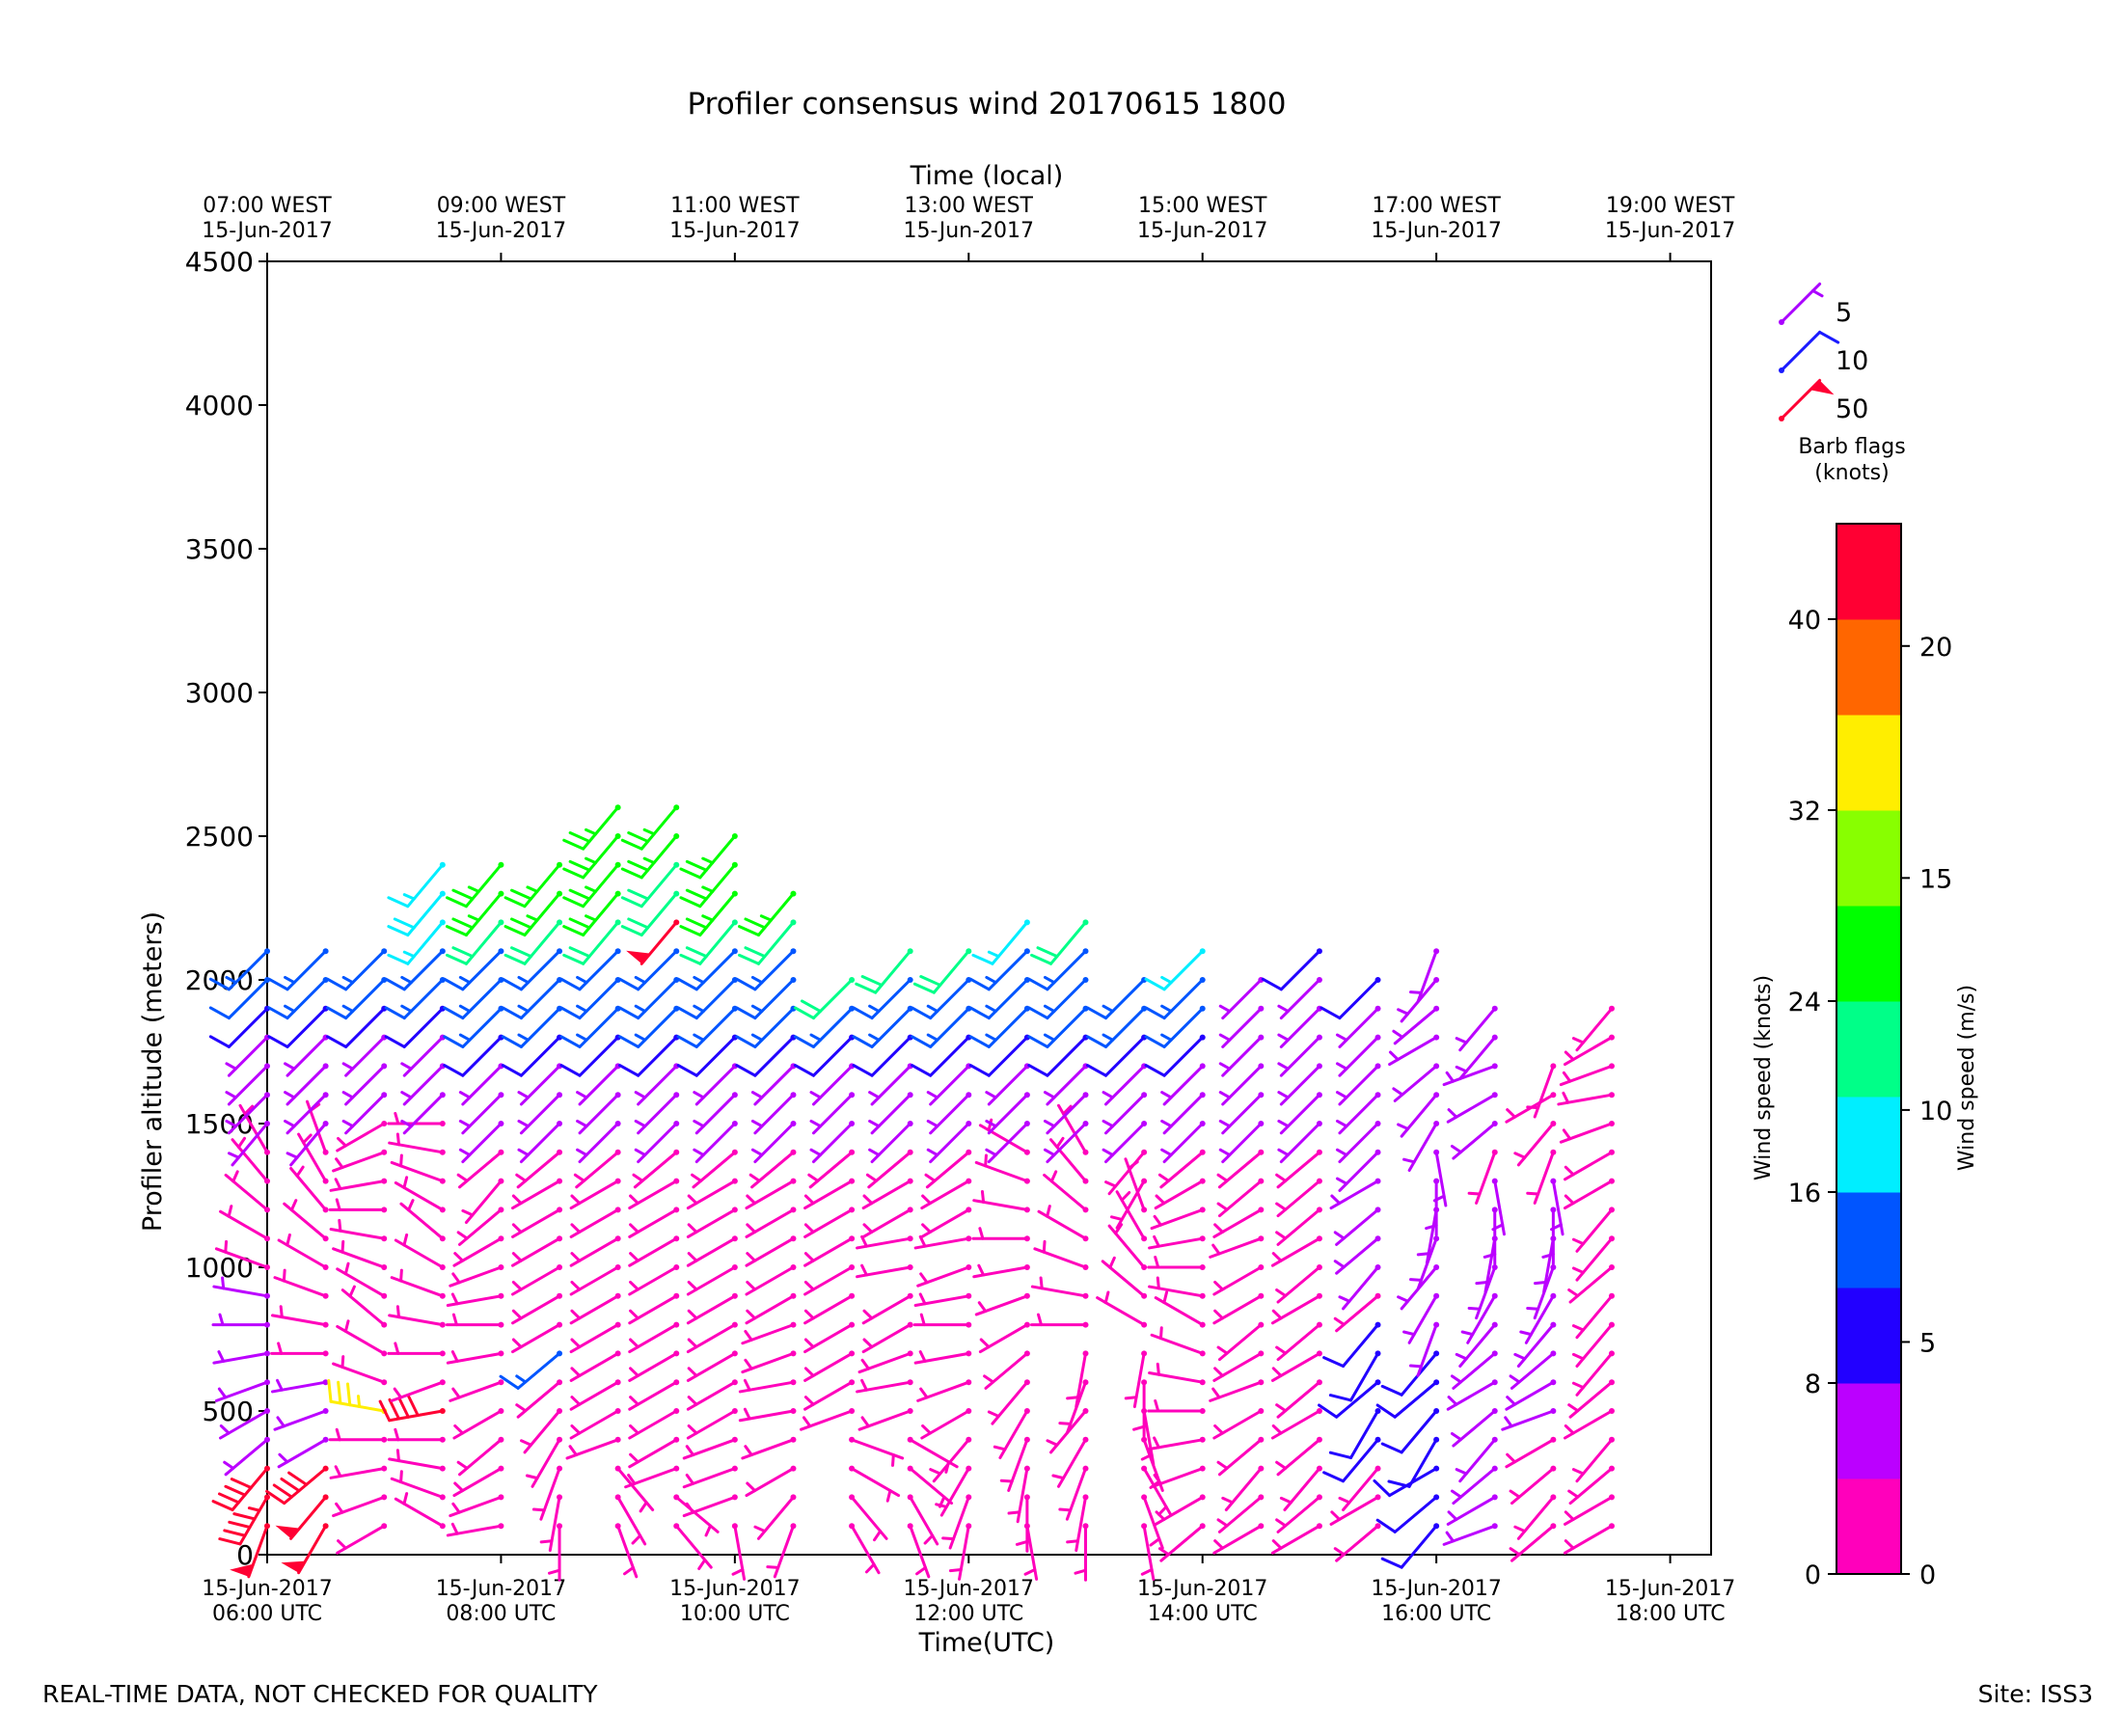 The image size is (2122, 1736). I want to click on chart-title: Profiler consensus wind 20170615 1800, so click(988, 104).